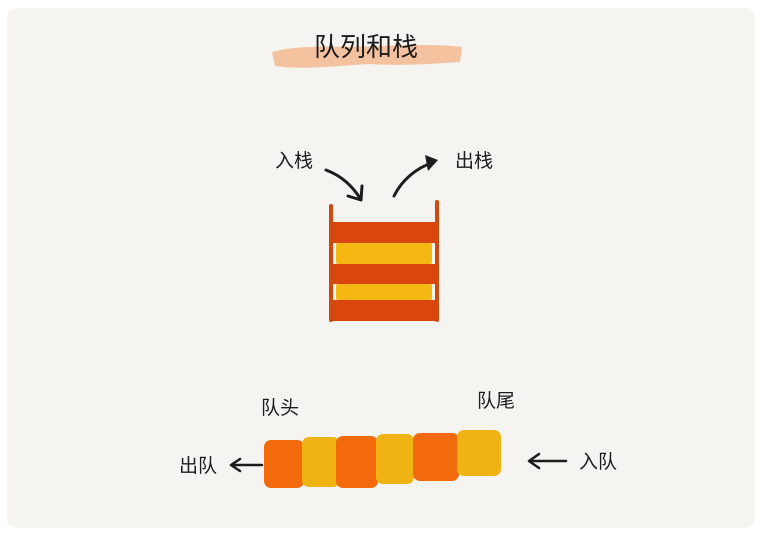  What do you see at coordinates (246, 465) in the screenshot?
I see `dequeue-arrow` at bounding box center [246, 465].